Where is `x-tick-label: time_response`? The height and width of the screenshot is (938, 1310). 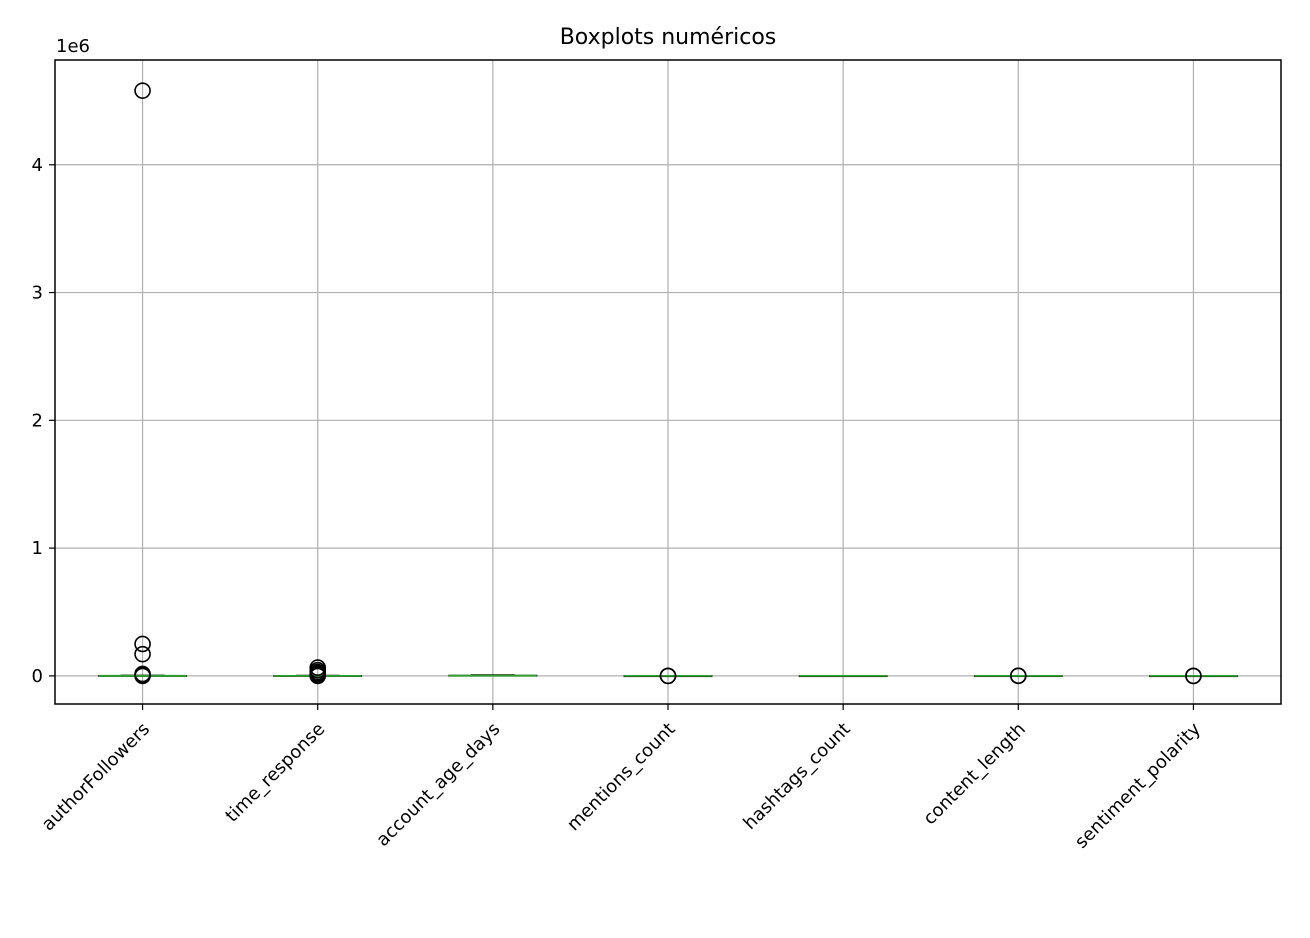
x-tick-label: time_response is located at coordinates (275, 773).